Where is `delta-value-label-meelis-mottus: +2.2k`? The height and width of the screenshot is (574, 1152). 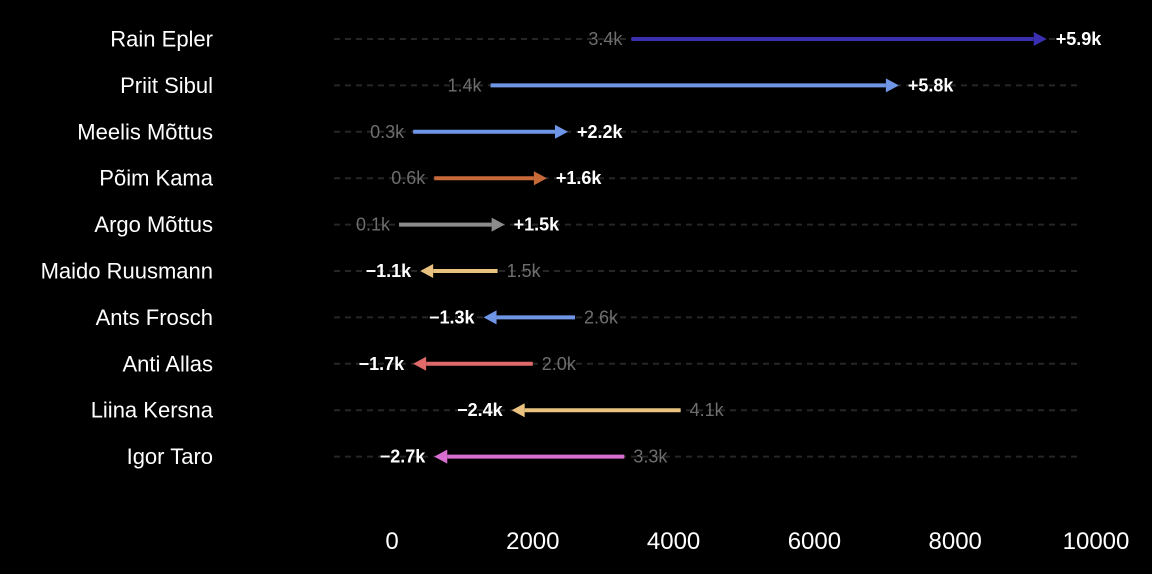
delta-value-label-meelis-mottus: +2.2k is located at coordinates (600, 132).